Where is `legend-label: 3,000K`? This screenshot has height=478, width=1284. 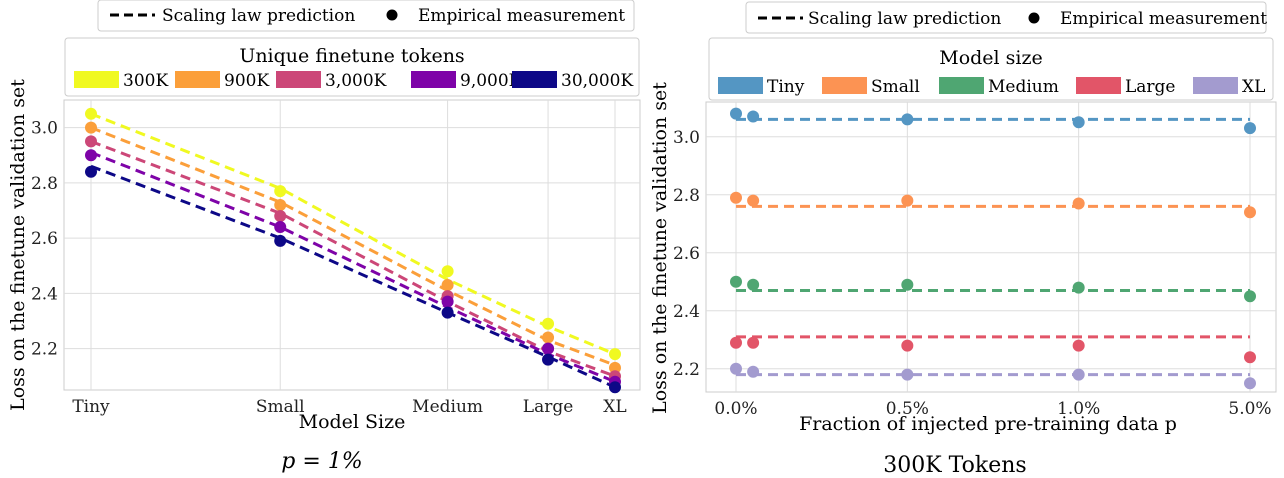 legend-label: 3,000K is located at coordinates (356, 81).